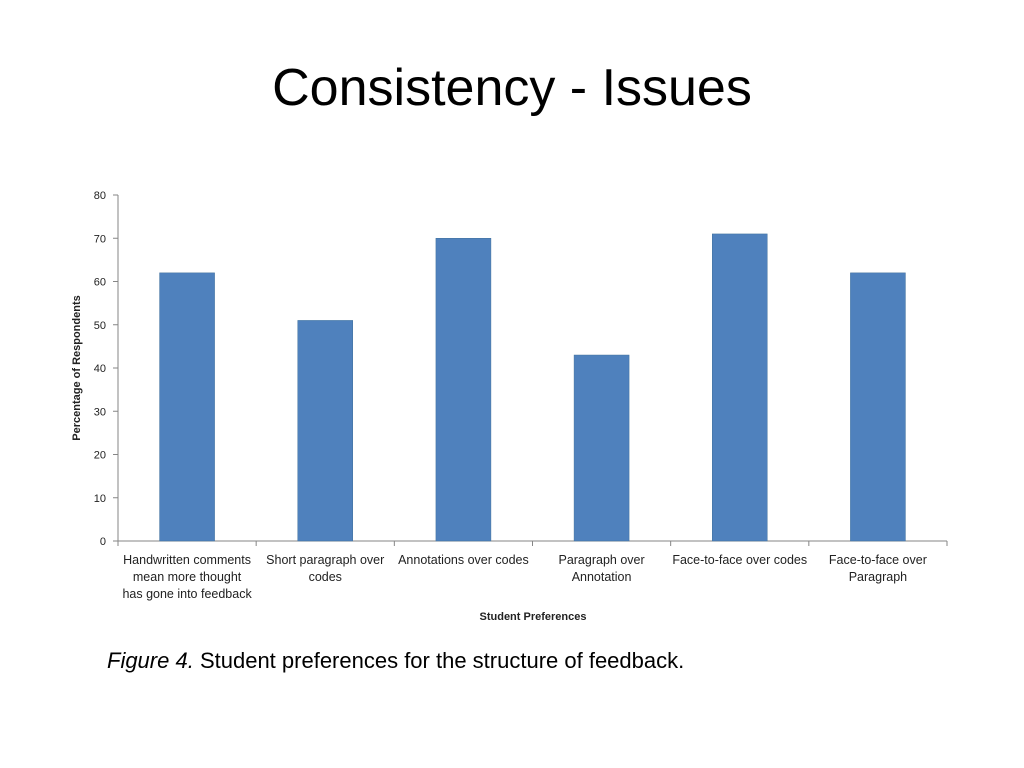 This screenshot has width=1024, height=768. What do you see at coordinates (100, 412) in the screenshot?
I see `y-tick-label: 30` at bounding box center [100, 412].